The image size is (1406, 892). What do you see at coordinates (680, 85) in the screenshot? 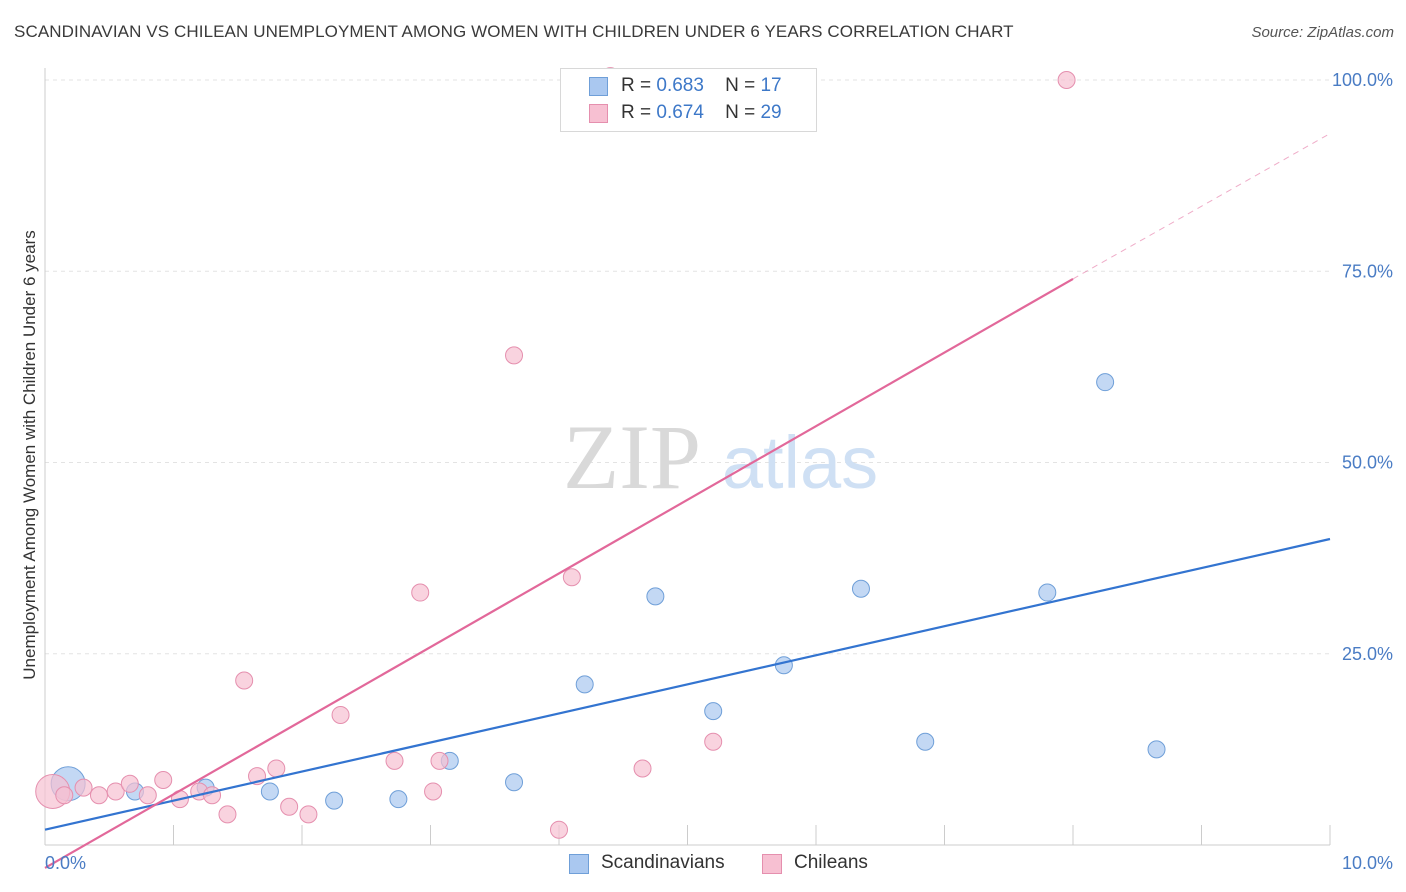
I see `r-value: 0.683` at bounding box center [680, 85].